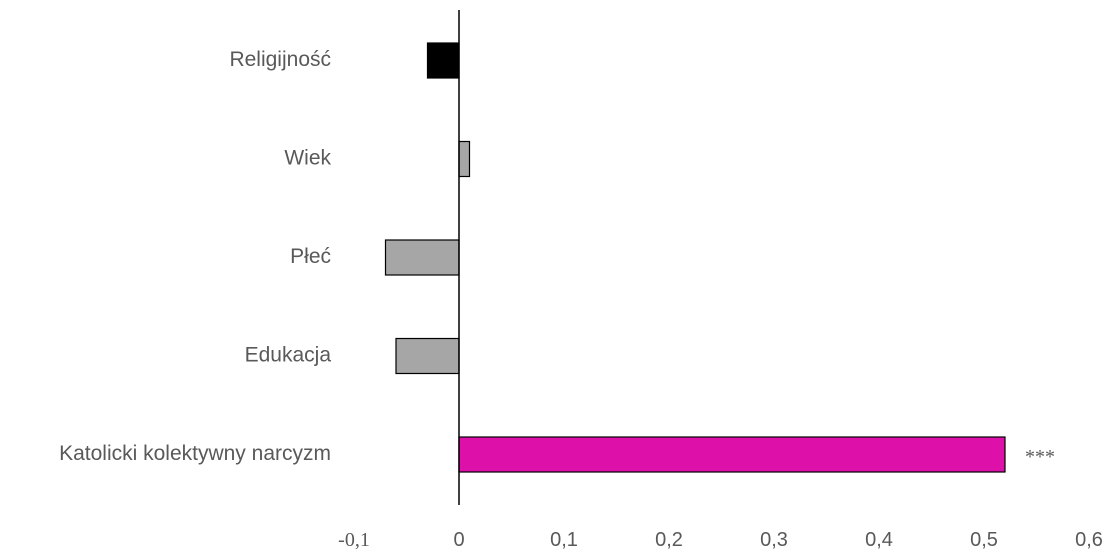 The image size is (1115, 555). What do you see at coordinates (310, 256) in the screenshot?
I see `category-label-2: Płeć` at bounding box center [310, 256].